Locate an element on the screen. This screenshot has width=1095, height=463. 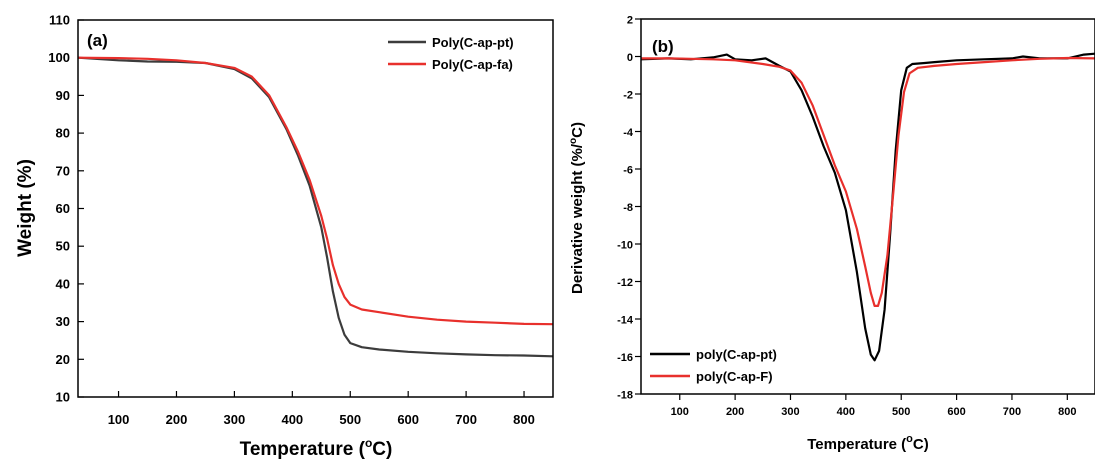
panel-a-x-tick-label: 400 is located at coordinates (292, 419).